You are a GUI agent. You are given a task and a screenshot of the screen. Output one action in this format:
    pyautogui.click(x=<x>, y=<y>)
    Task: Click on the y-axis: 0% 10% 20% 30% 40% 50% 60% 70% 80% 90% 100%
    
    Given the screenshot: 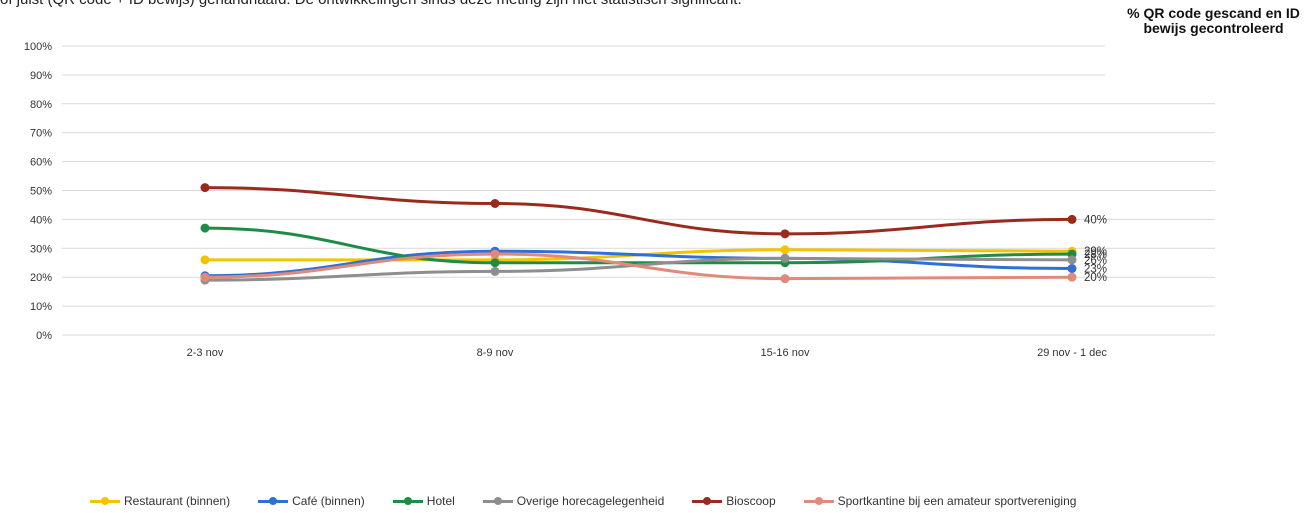 What is the action you would take?
    pyautogui.click(x=38, y=191)
    